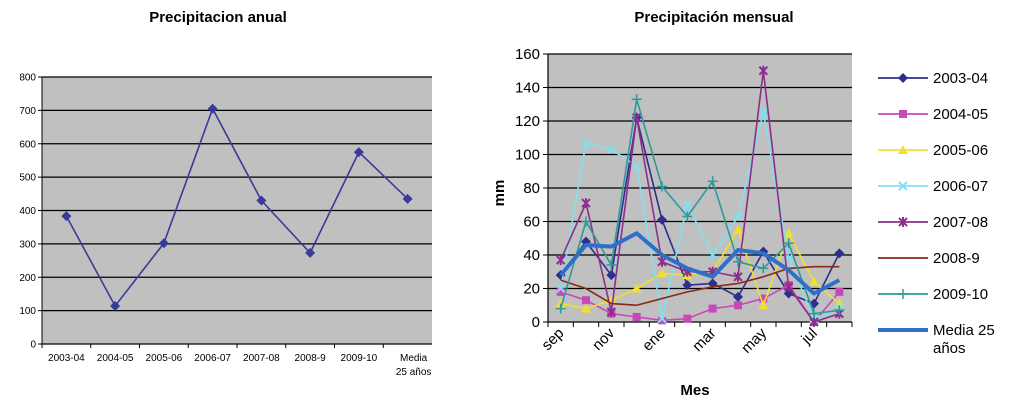 Image resolution: width=1011 pixels, height=398 pixels. What do you see at coordinates (27, 111) in the screenshot?
I see `y-tick-label: 700` at bounding box center [27, 111].